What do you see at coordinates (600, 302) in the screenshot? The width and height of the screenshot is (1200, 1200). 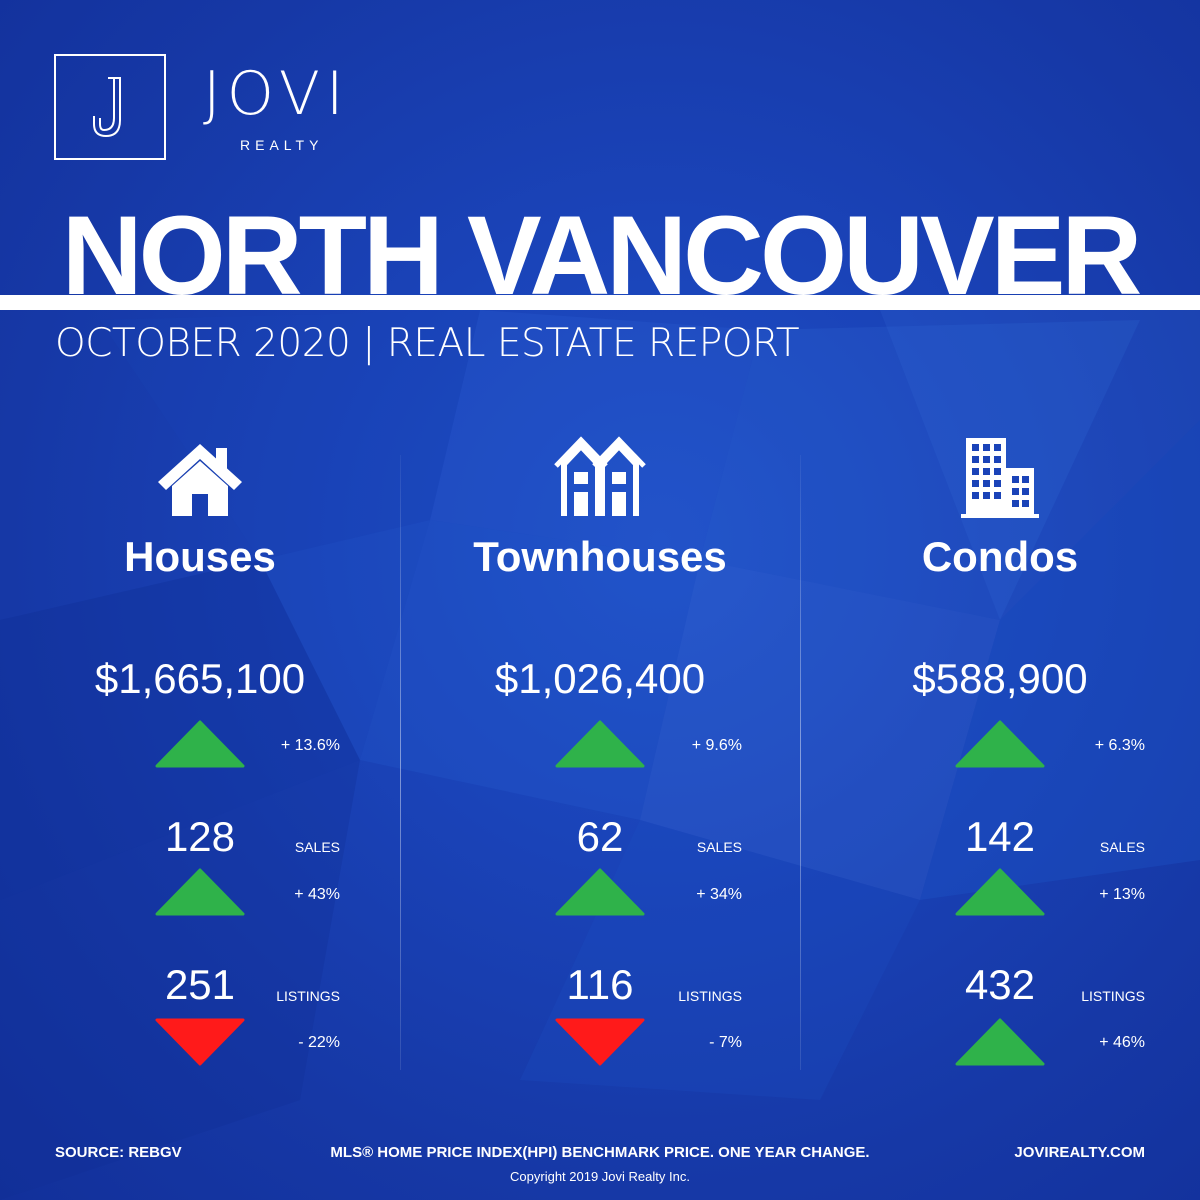 I see `title-underline-bar` at bounding box center [600, 302].